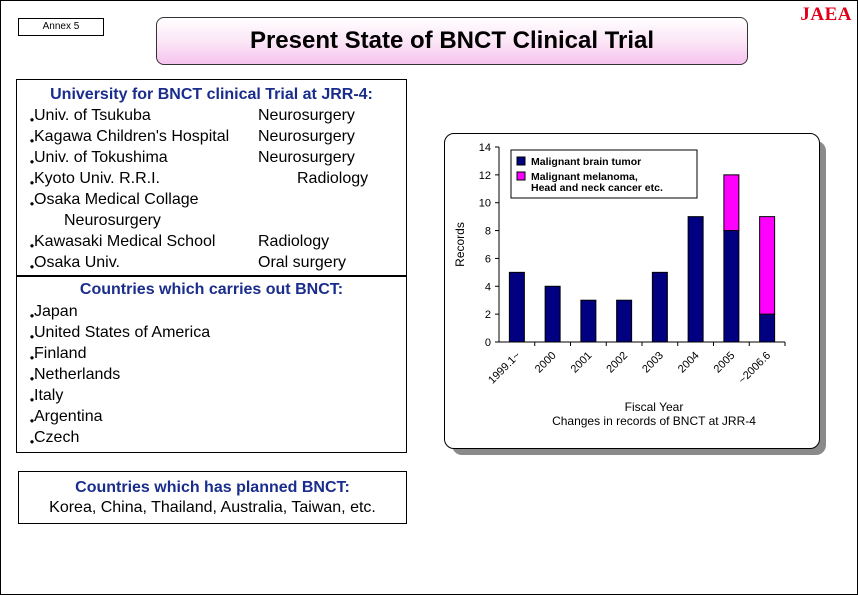 The image size is (858, 595). I want to click on x-tick-label: 2001, so click(582, 363).